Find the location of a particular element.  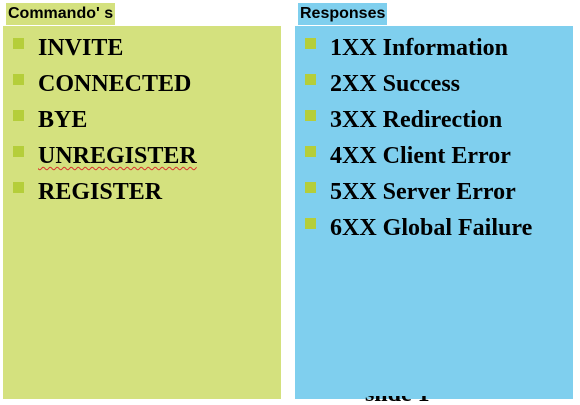

response-label: 1XX Information is located at coordinates (419, 48).